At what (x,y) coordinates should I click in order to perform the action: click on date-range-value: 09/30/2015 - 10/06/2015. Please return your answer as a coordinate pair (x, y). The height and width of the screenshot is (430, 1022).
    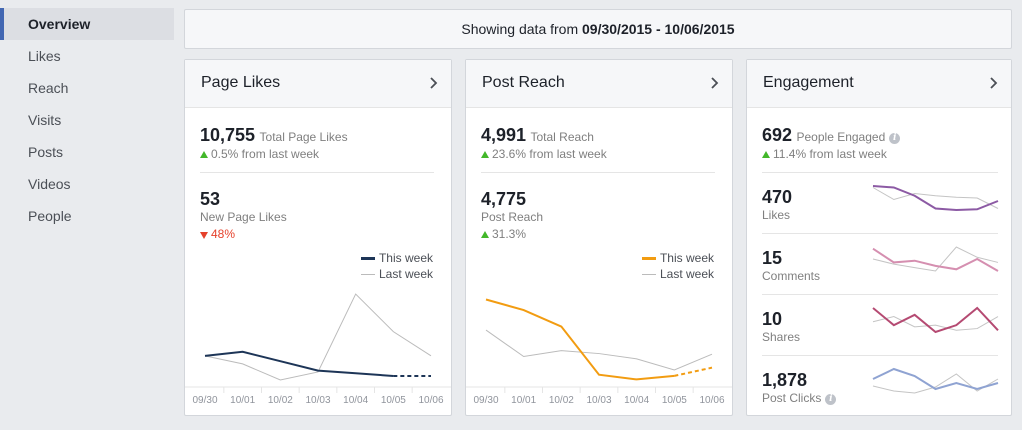
    Looking at the image, I should click on (658, 29).